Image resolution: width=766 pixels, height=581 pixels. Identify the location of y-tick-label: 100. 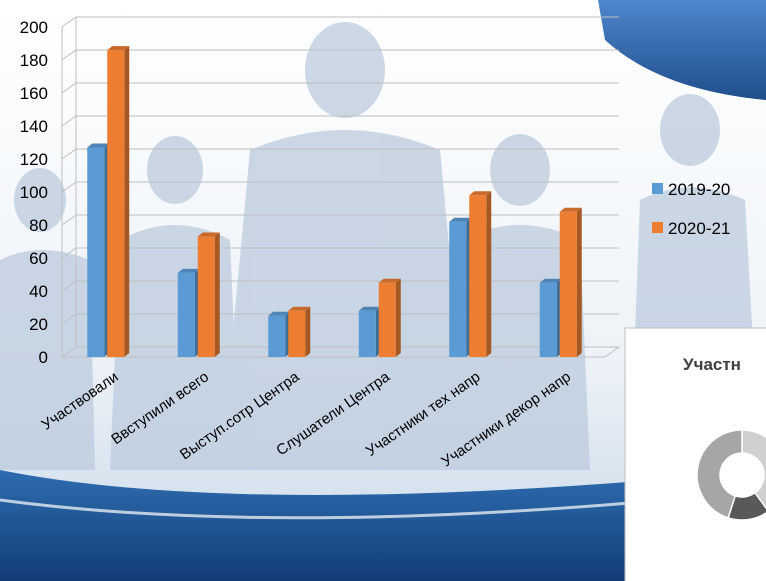
(34, 192).